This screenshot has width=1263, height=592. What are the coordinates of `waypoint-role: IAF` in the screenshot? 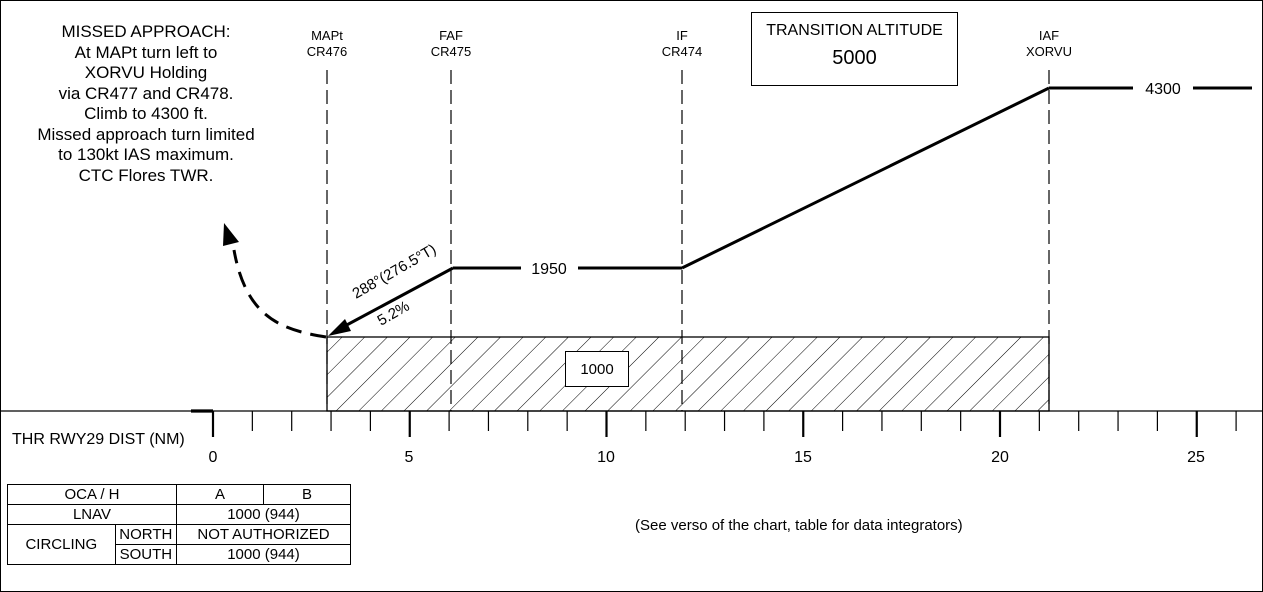 It's located at (1049, 35).